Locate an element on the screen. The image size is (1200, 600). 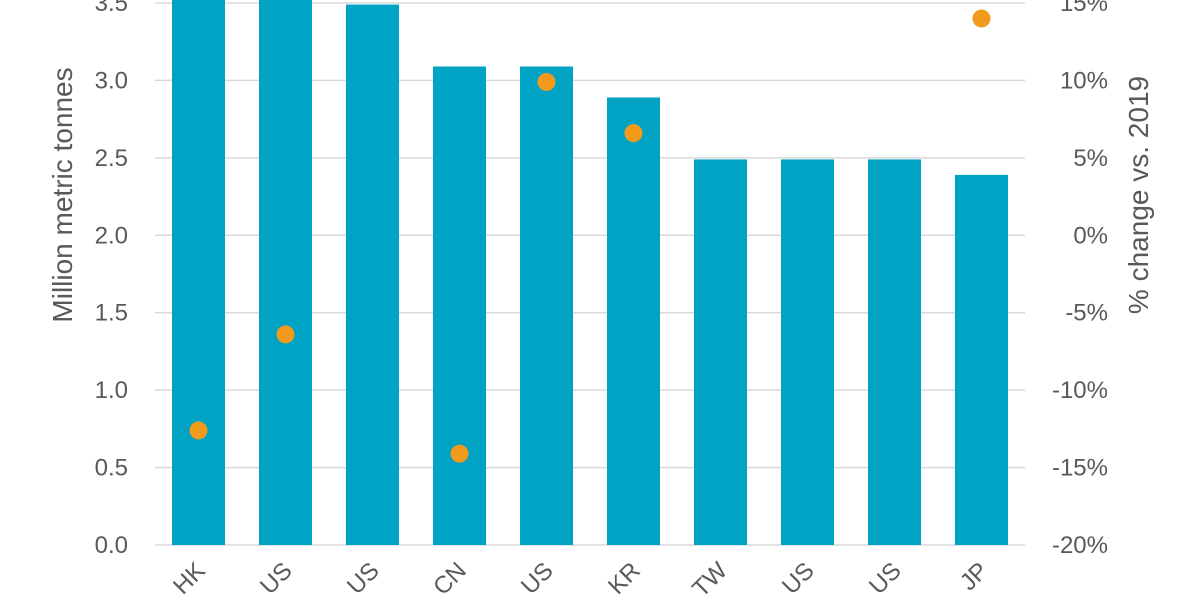
left-tick-label: 3.5 is located at coordinates (111, 8).